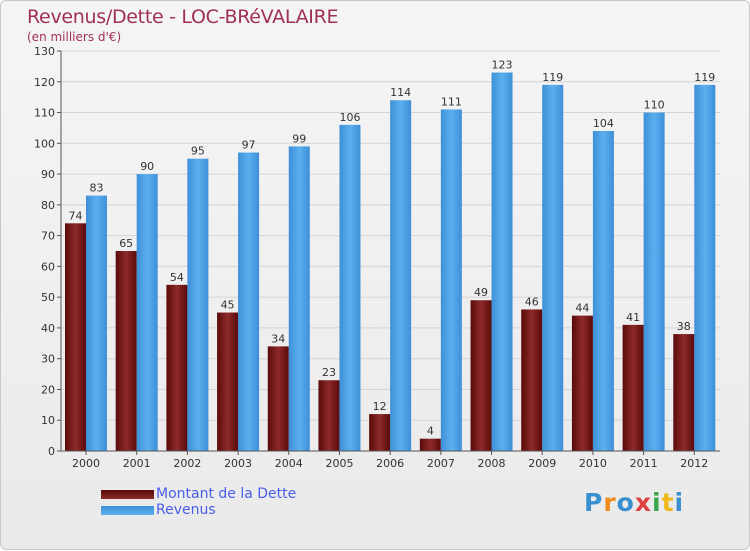  I want to click on data-label-revenus: 83, so click(97, 188).